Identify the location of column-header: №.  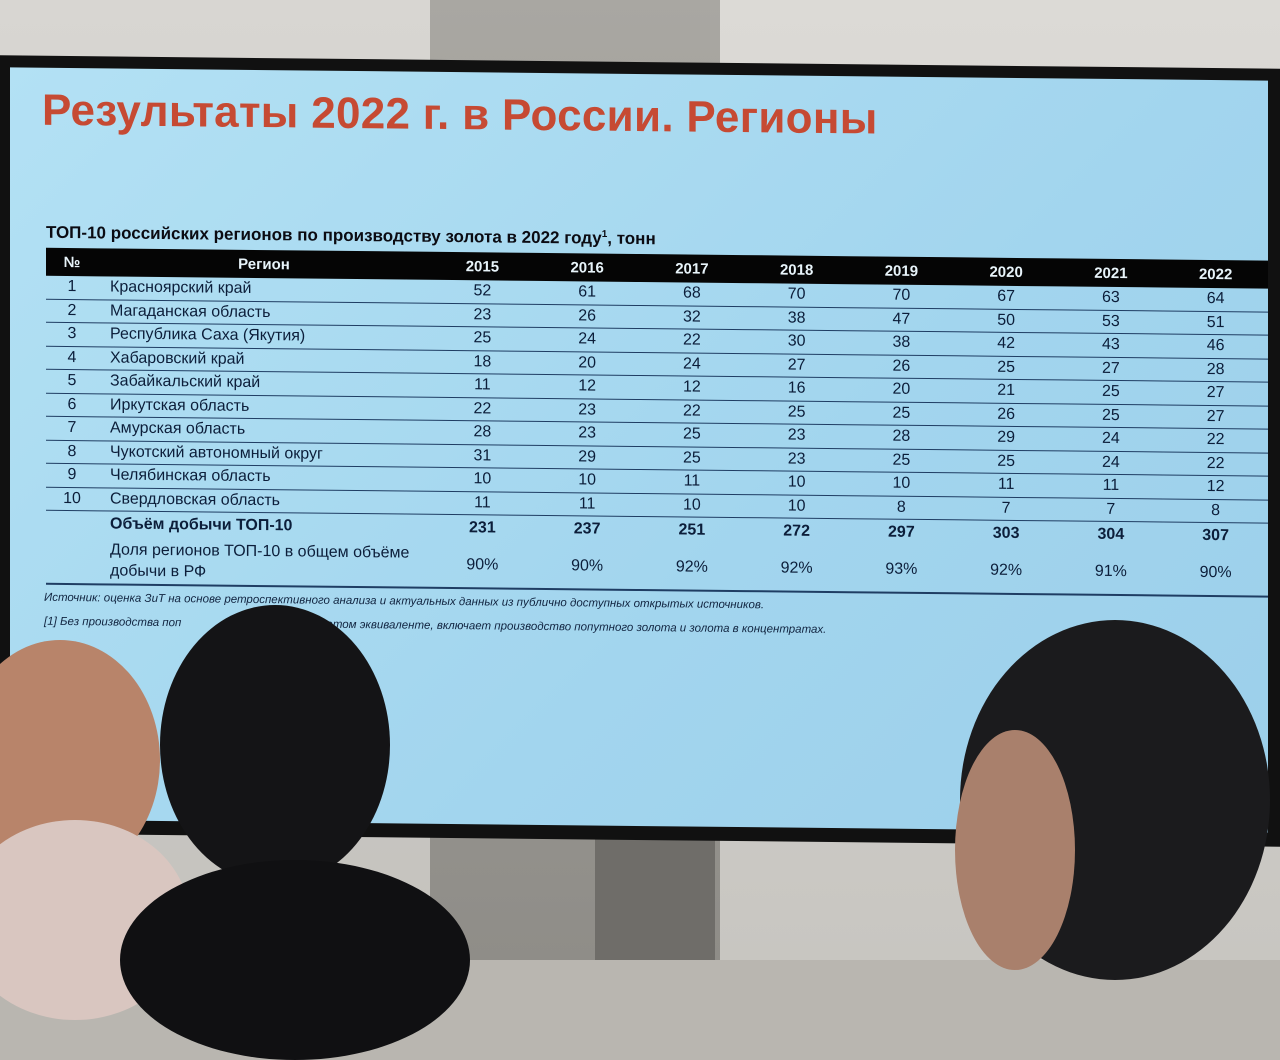
(72, 262).